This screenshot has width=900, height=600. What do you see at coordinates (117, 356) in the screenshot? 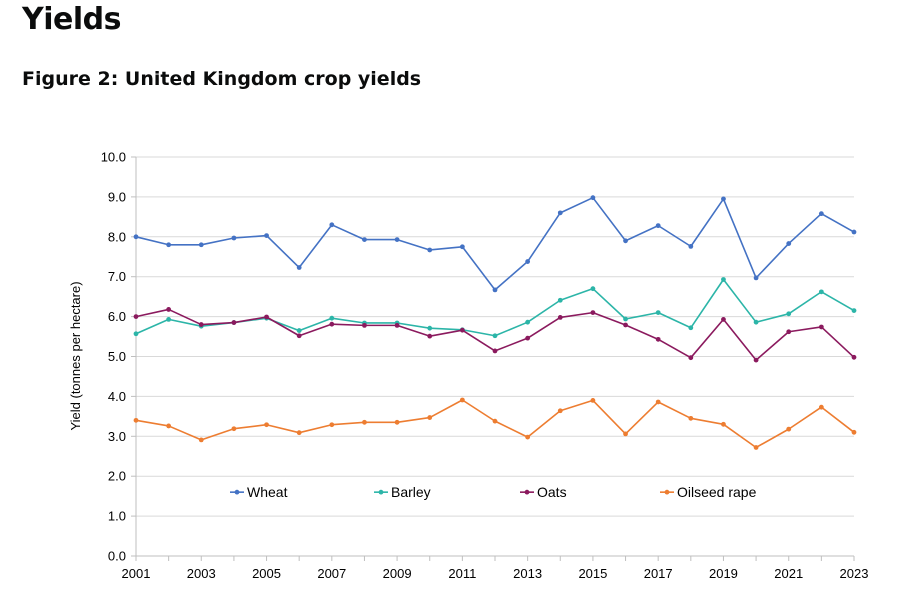
I see `y-tick-label: 5.0` at bounding box center [117, 356].